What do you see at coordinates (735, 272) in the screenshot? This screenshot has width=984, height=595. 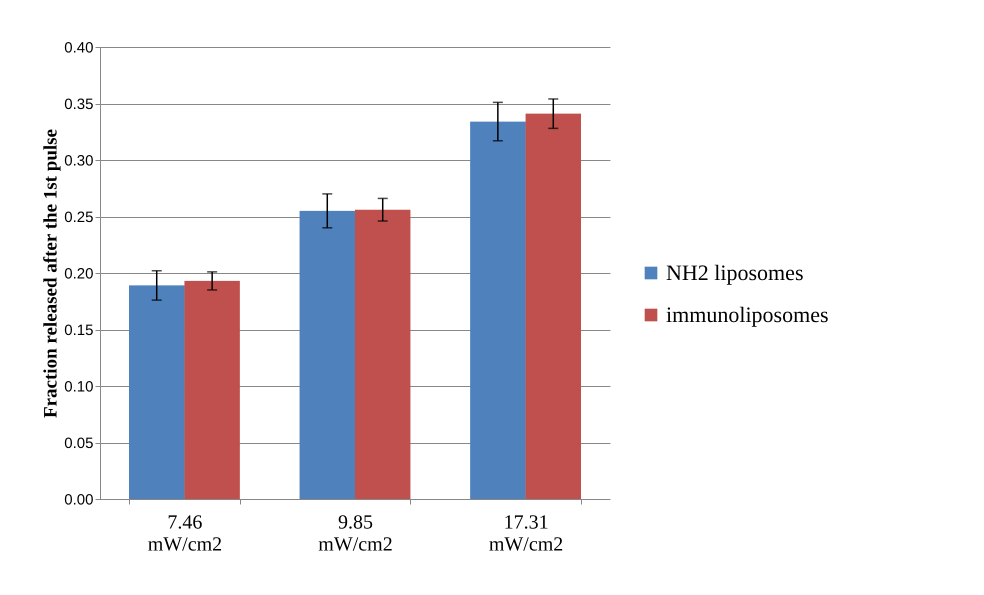 I see `legend-label: NH2 liposomes` at bounding box center [735, 272].